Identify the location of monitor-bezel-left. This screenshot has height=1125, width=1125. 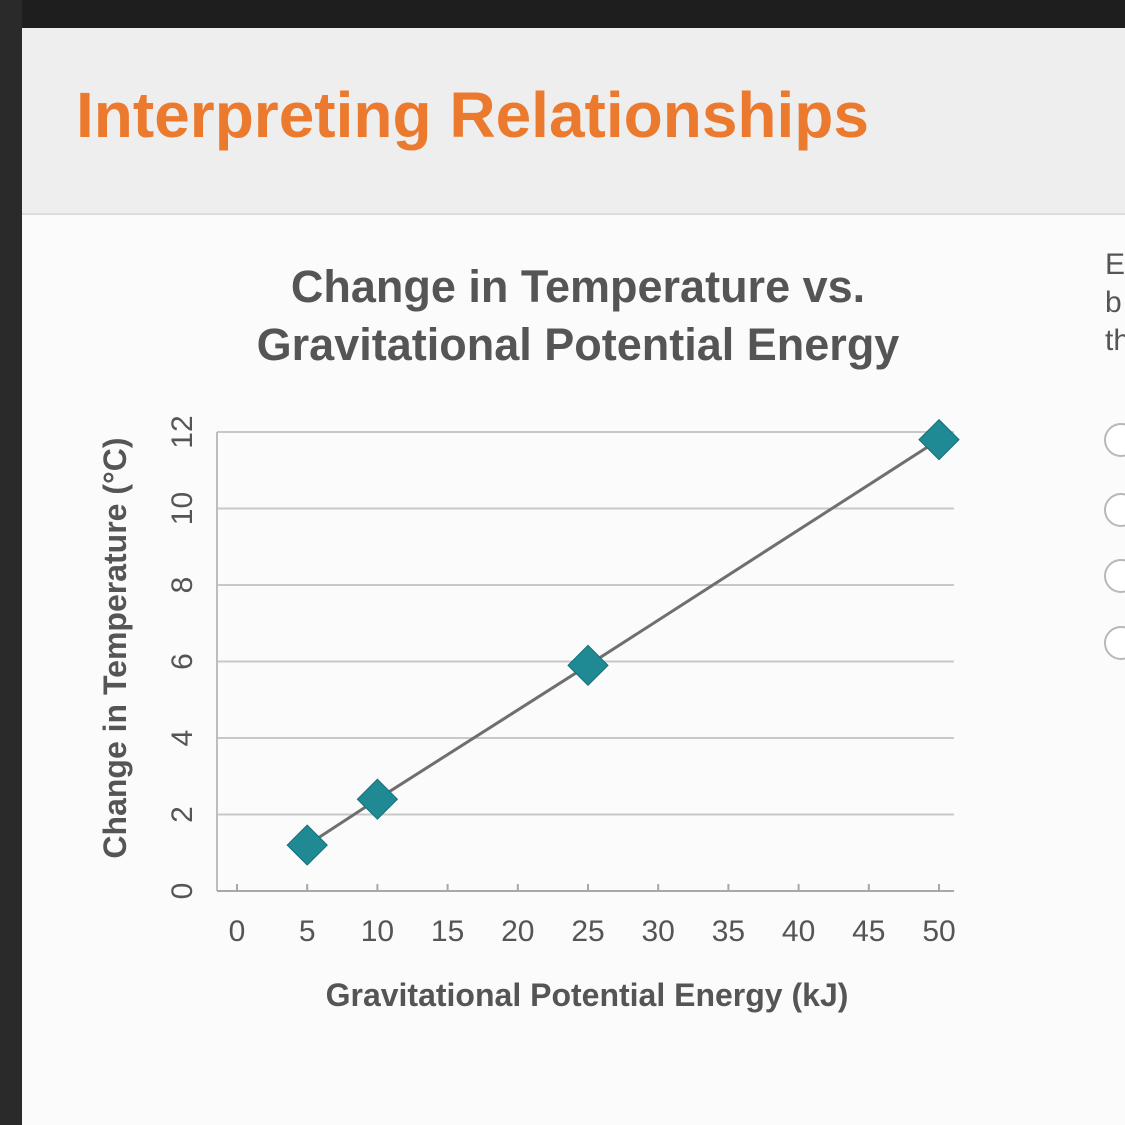
(11, 562).